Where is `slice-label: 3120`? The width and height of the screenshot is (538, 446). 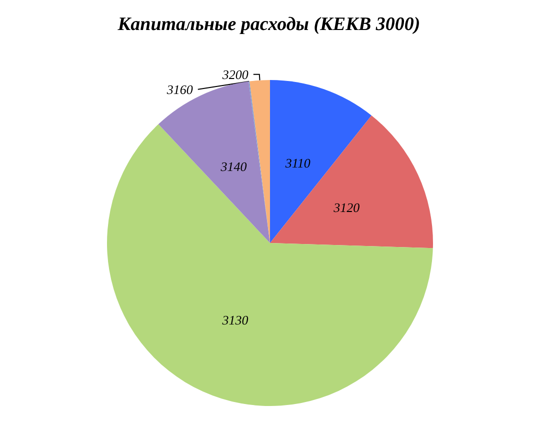
slice-label: 3120 is located at coordinates (346, 208).